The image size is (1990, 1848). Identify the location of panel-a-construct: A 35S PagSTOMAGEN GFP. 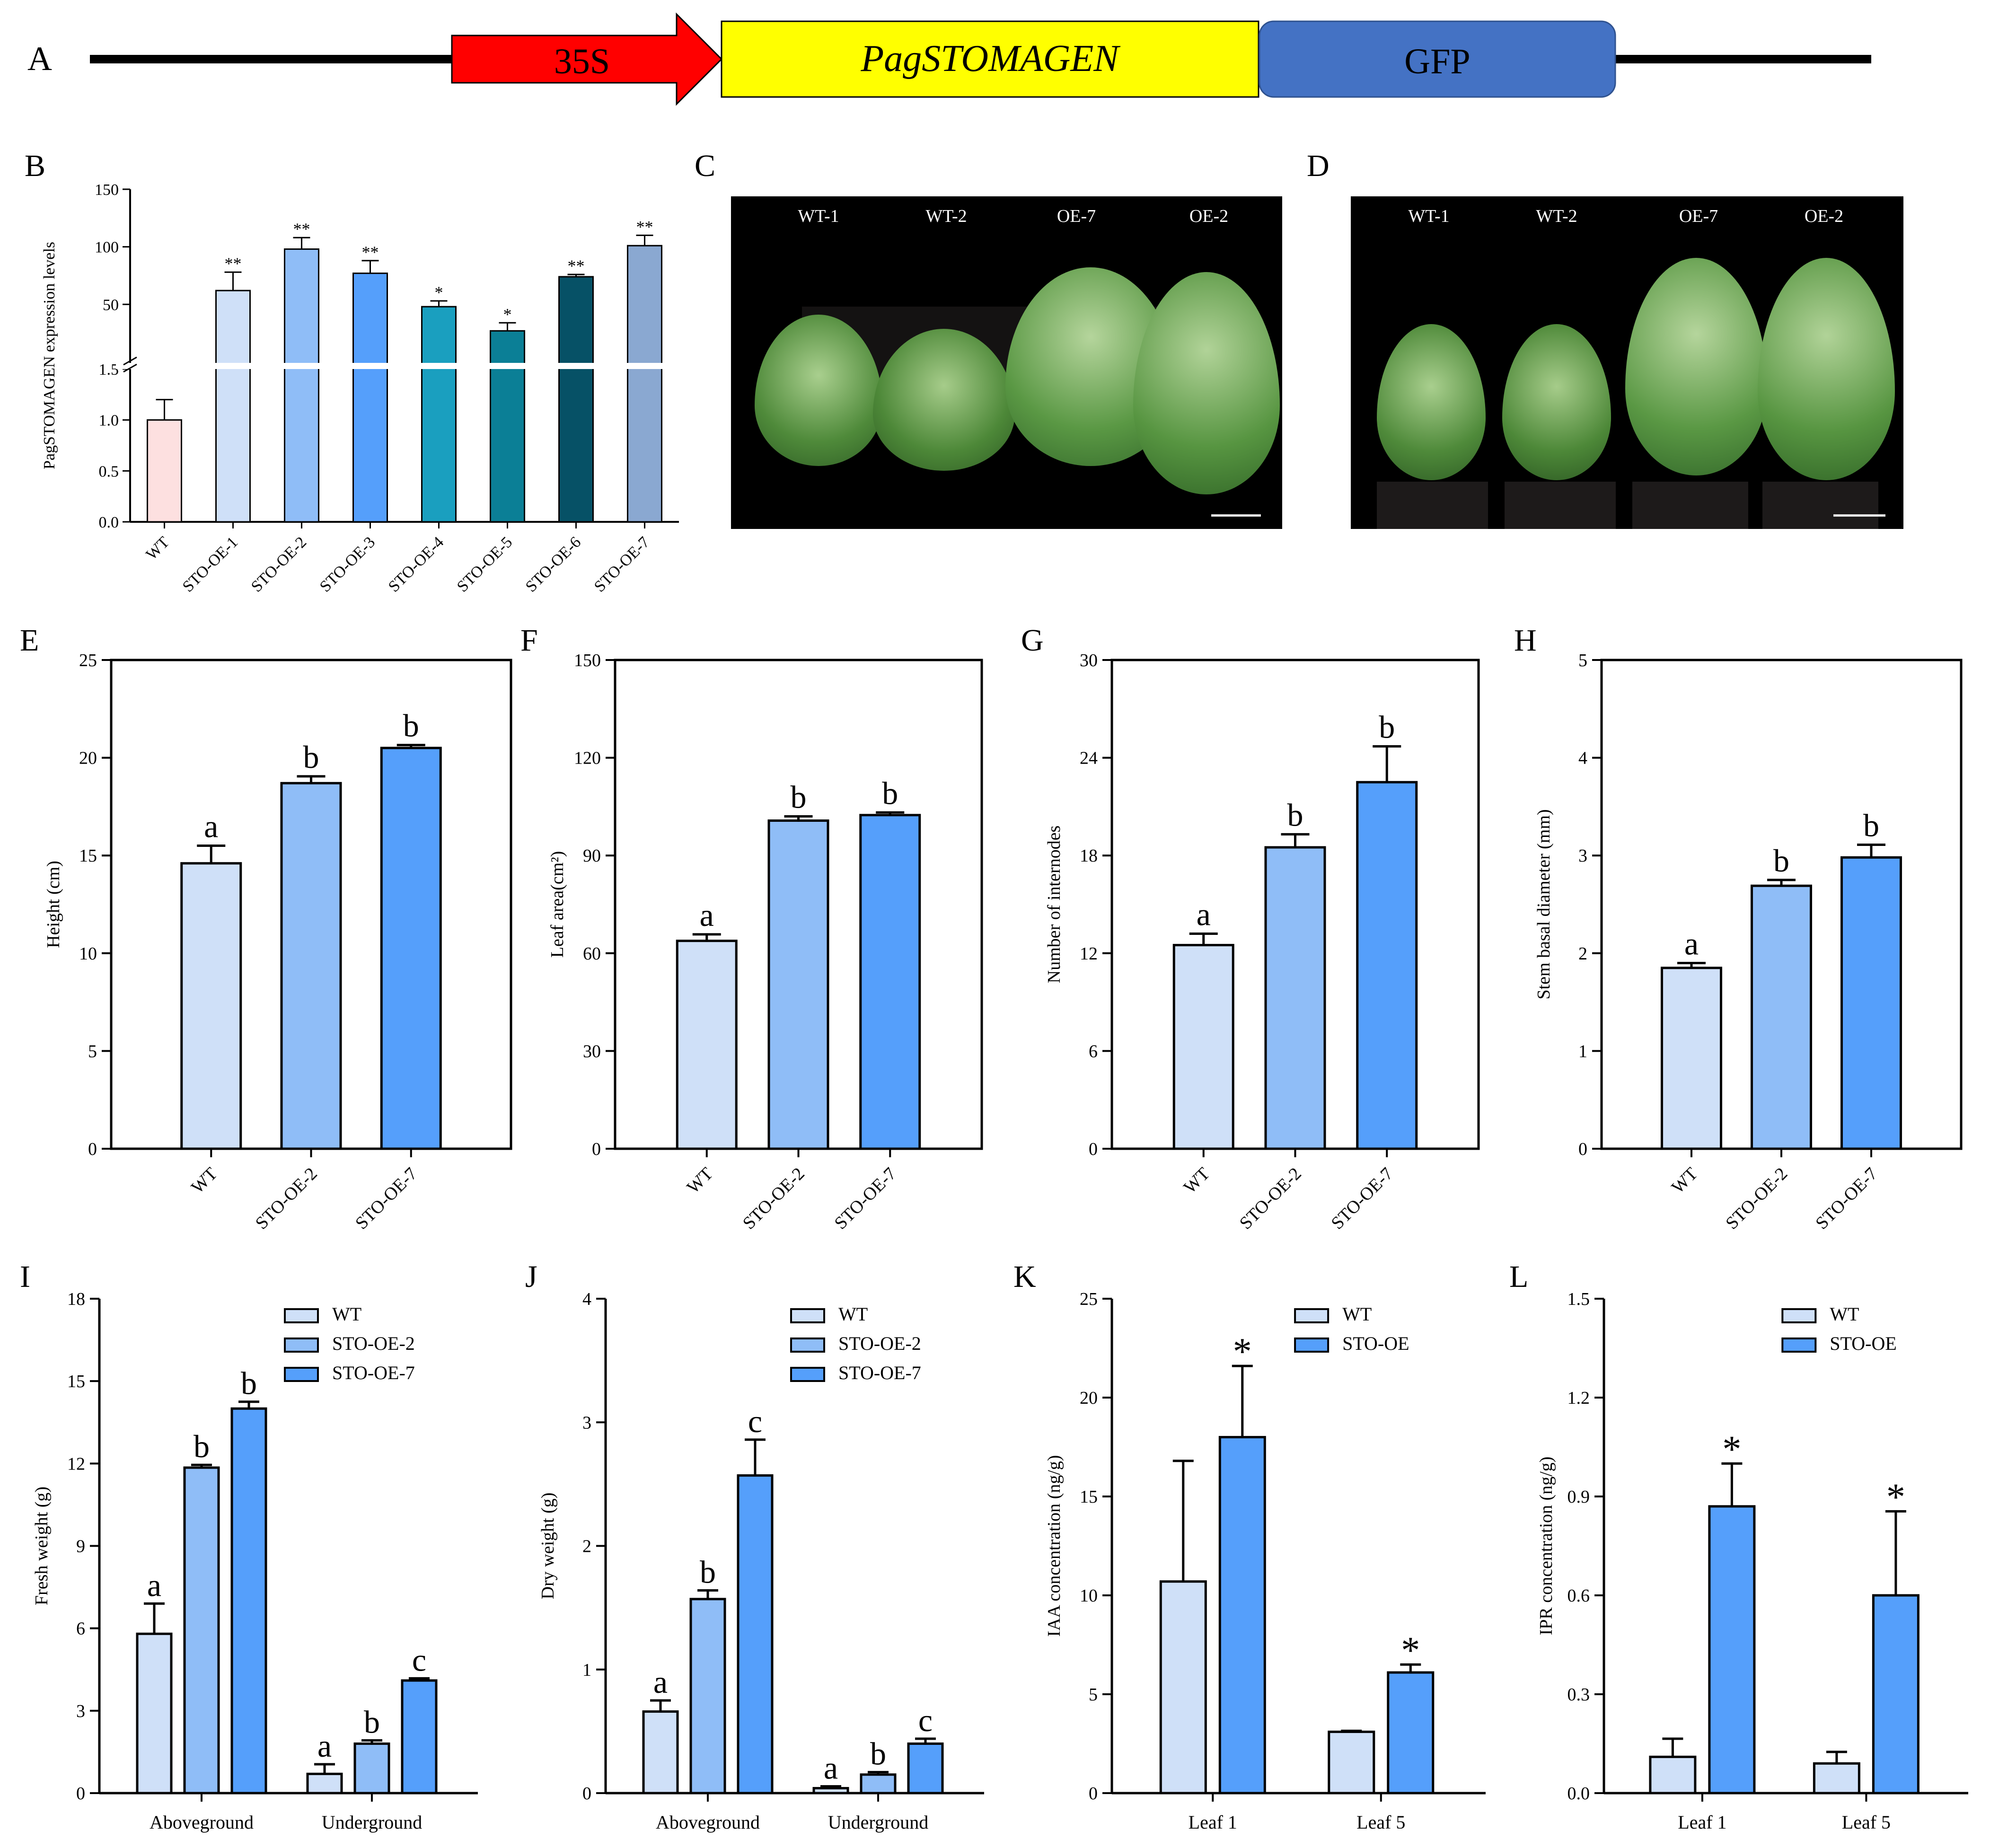
(949, 59).